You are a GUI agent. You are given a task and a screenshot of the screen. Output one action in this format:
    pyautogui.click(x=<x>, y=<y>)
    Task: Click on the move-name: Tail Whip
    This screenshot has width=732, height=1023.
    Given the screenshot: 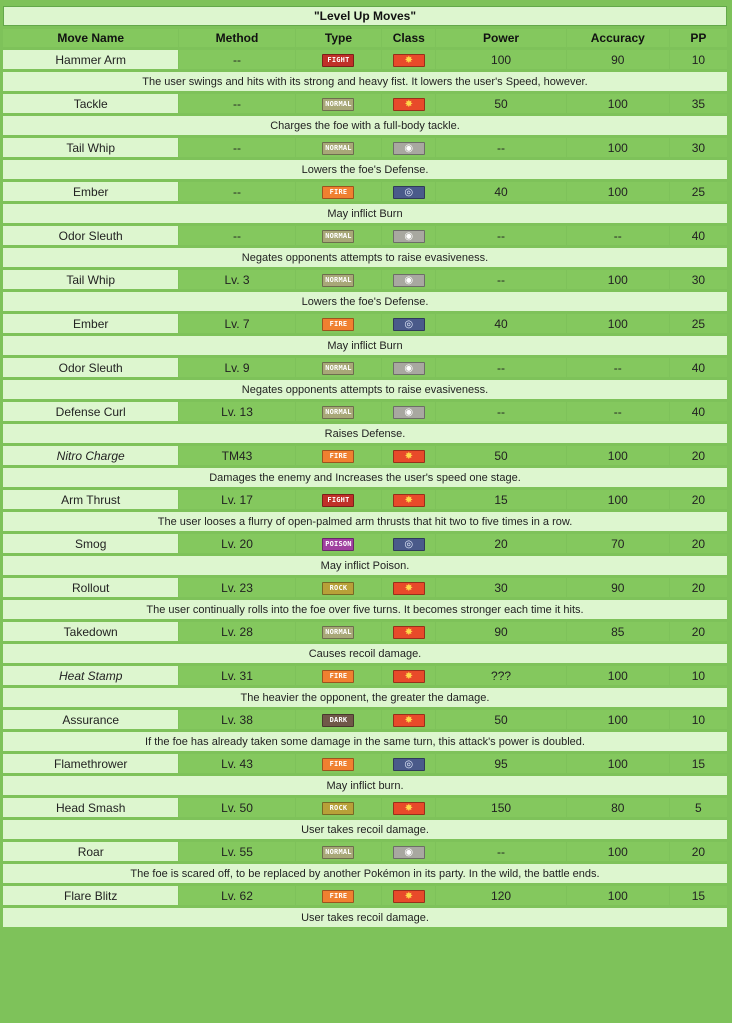 What is the action you would take?
    pyautogui.click(x=91, y=279)
    